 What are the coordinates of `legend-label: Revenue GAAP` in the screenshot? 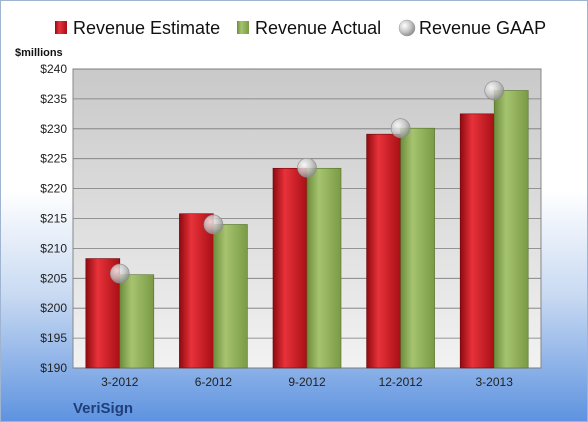 It's located at (482, 28).